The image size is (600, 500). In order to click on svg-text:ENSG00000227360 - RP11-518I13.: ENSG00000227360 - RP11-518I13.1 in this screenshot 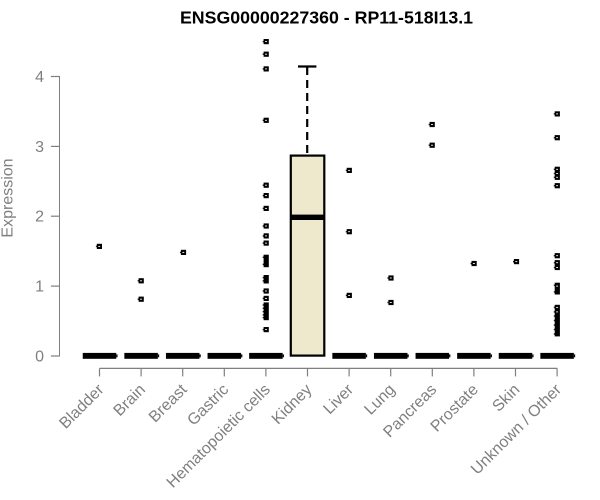, I will do `click(326, 17)`.